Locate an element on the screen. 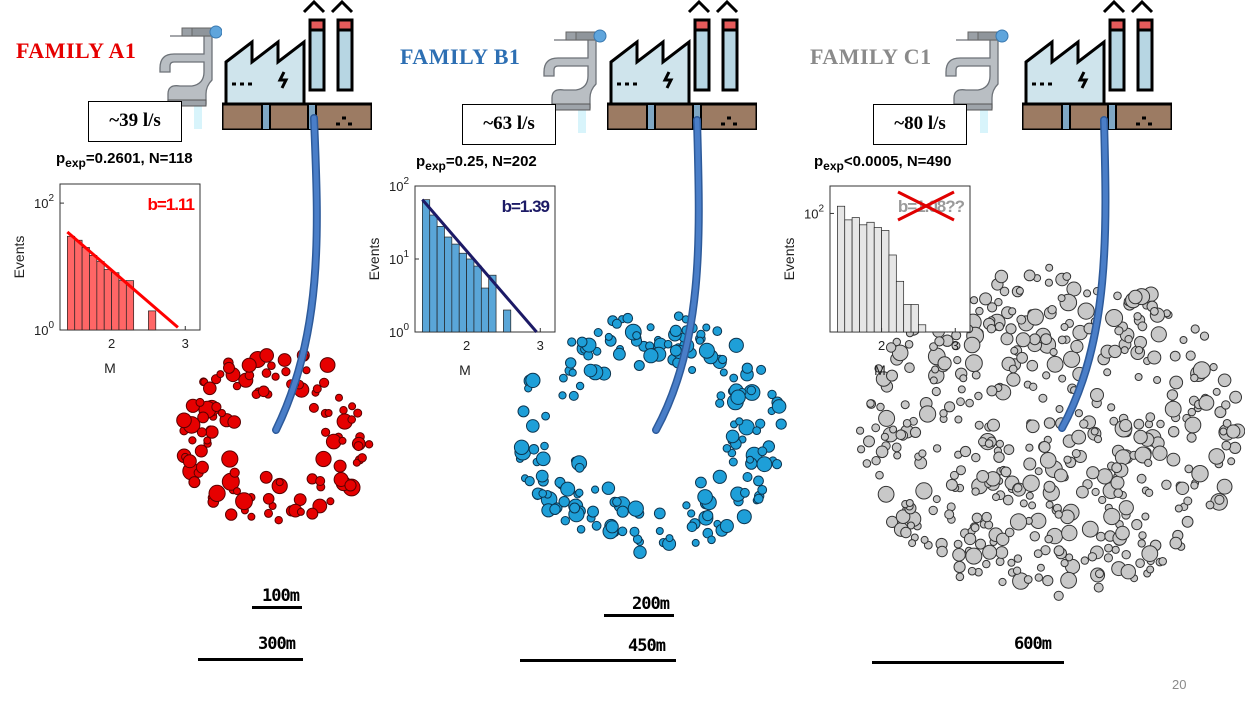 The height and width of the screenshot is (703, 1245). histogram-c1: 2 3 102 M Events b=1.08?? is located at coordinates (876, 281).